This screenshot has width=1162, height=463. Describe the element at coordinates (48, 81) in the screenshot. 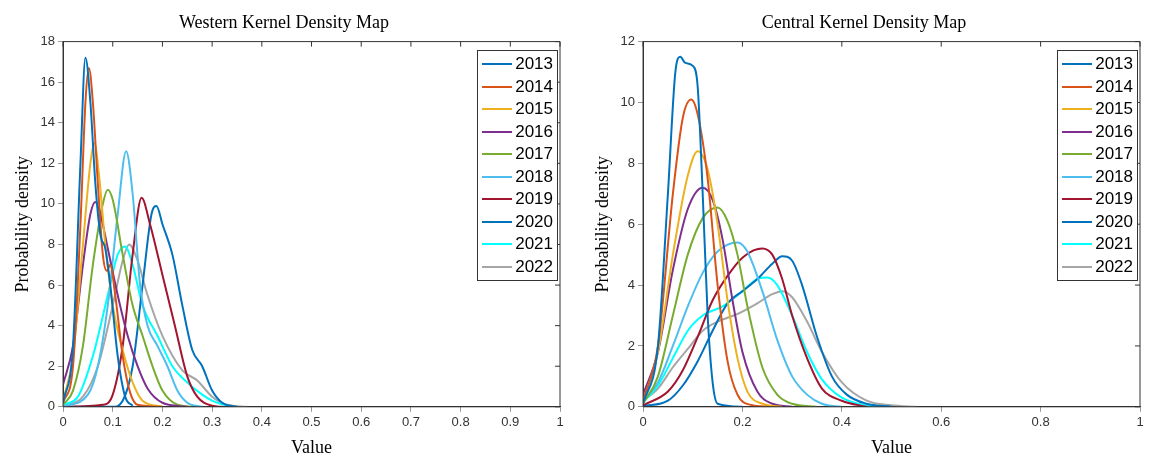

I see `y-tick-label: 16` at that location.